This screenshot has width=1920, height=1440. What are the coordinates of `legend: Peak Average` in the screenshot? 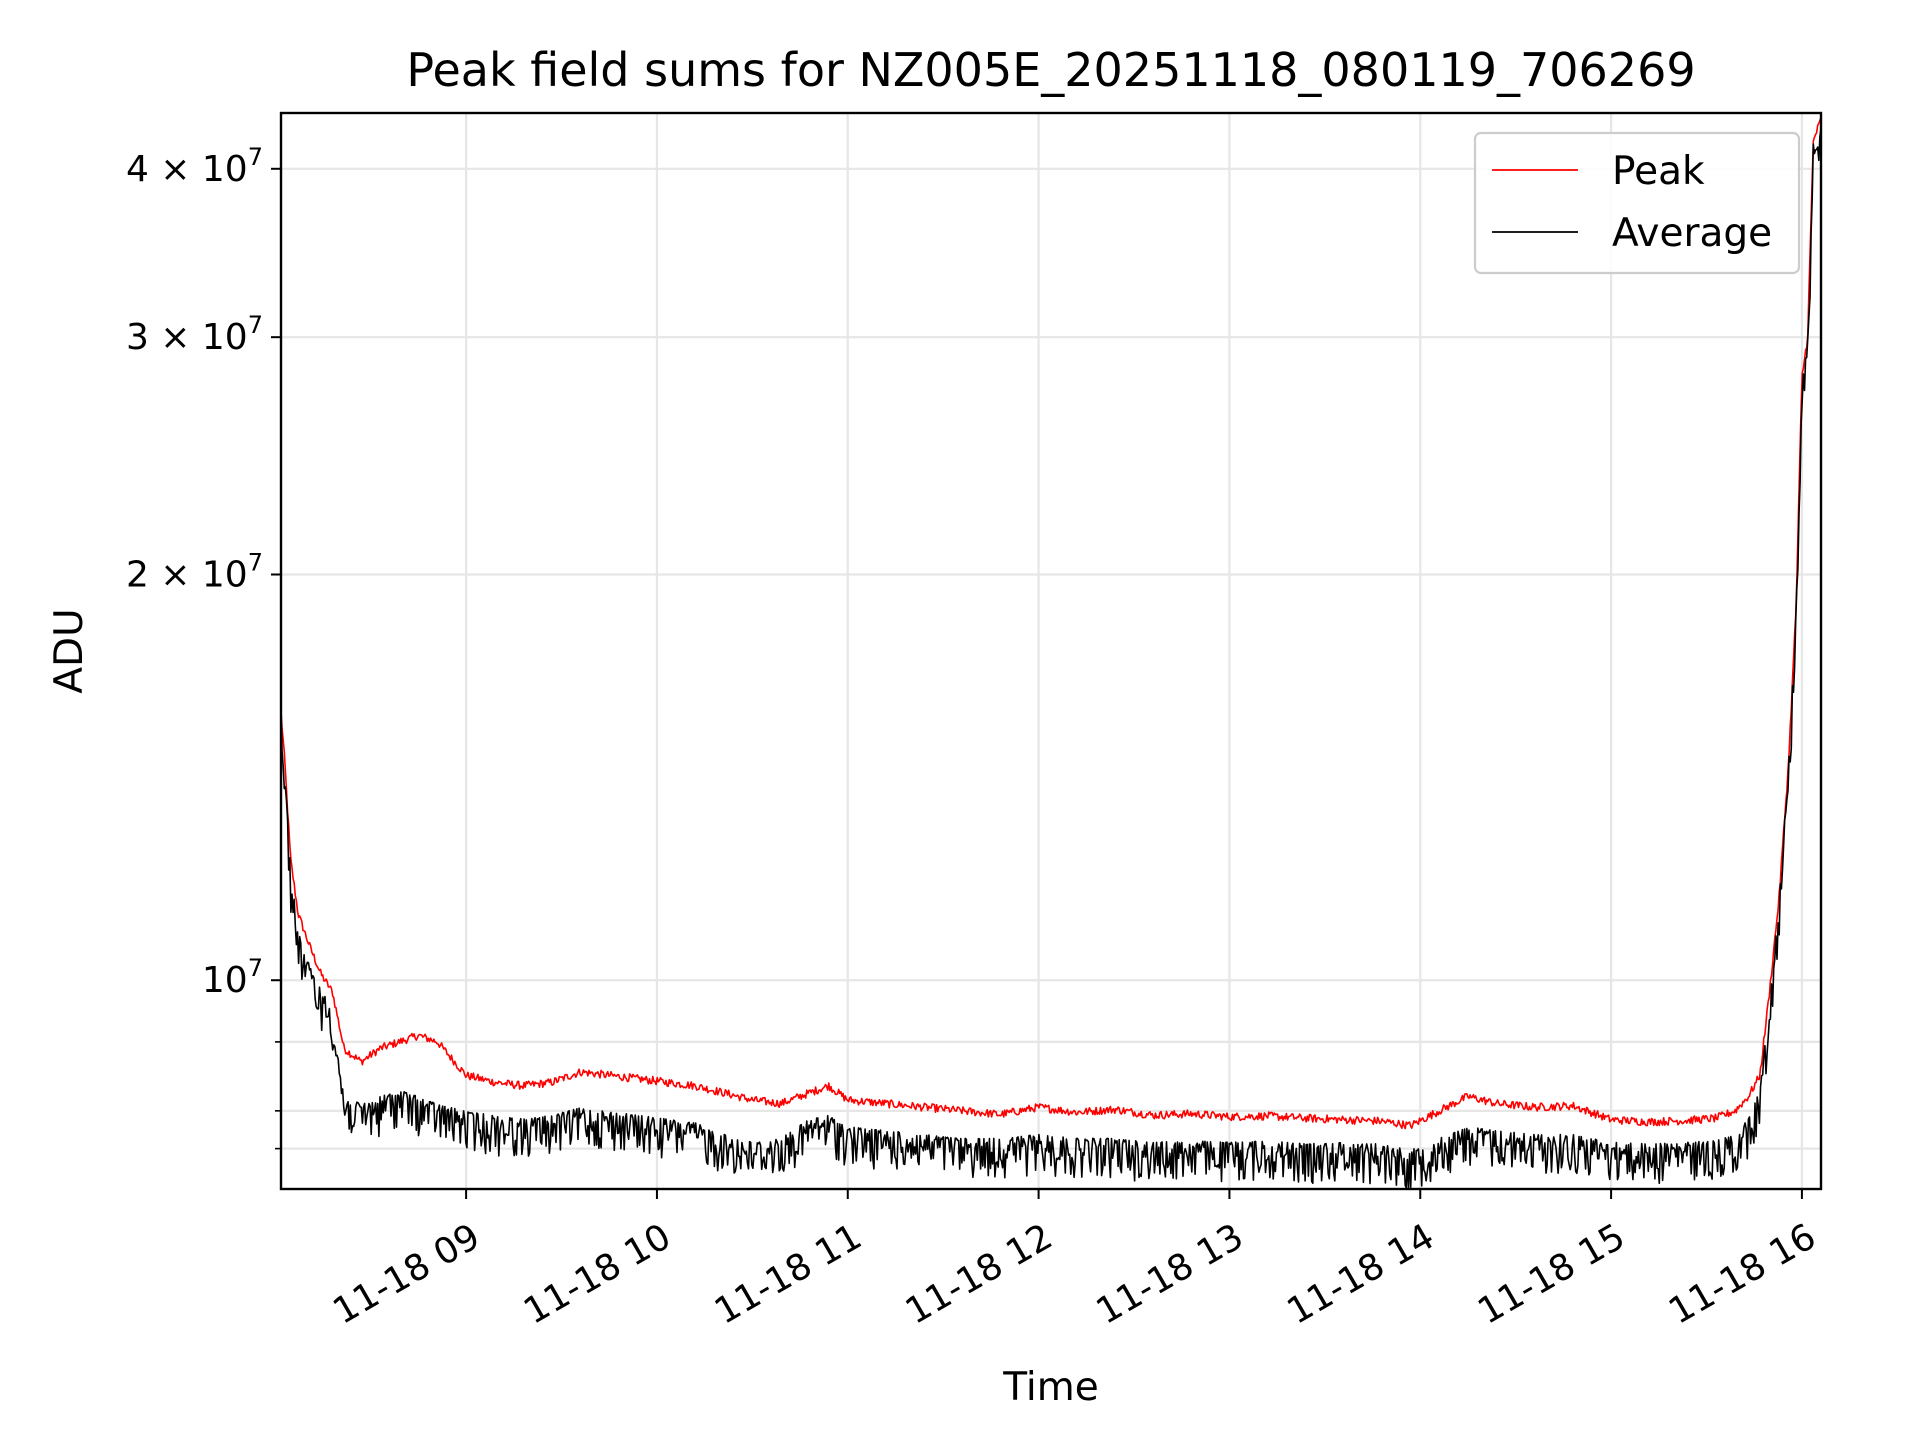 It's located at (1637, 203).